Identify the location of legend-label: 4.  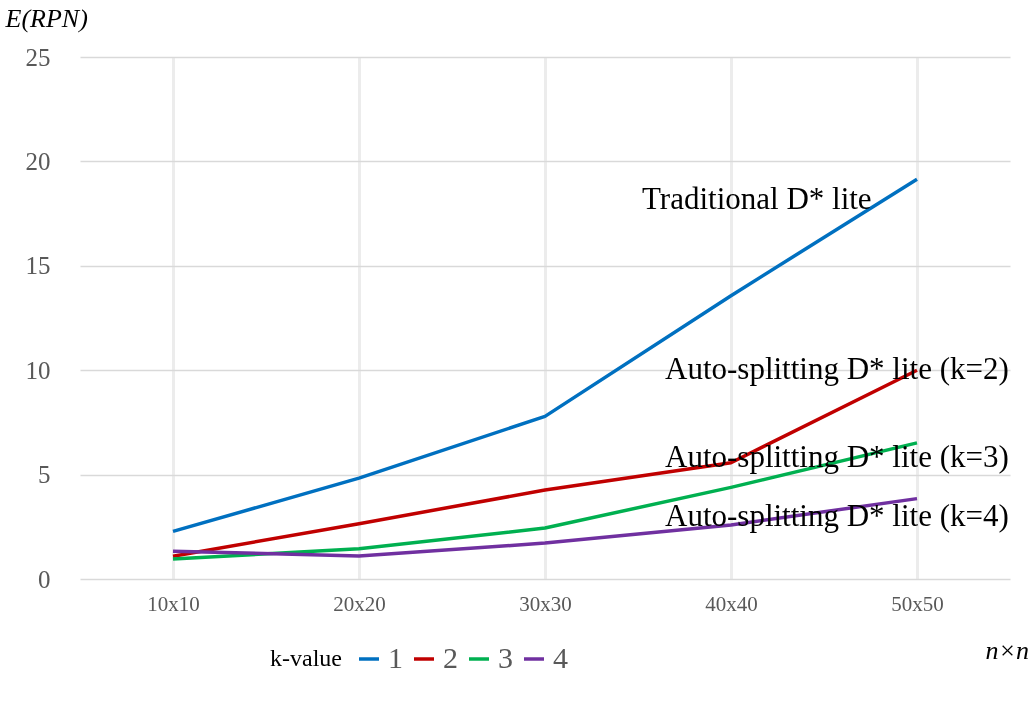
(560, 657).